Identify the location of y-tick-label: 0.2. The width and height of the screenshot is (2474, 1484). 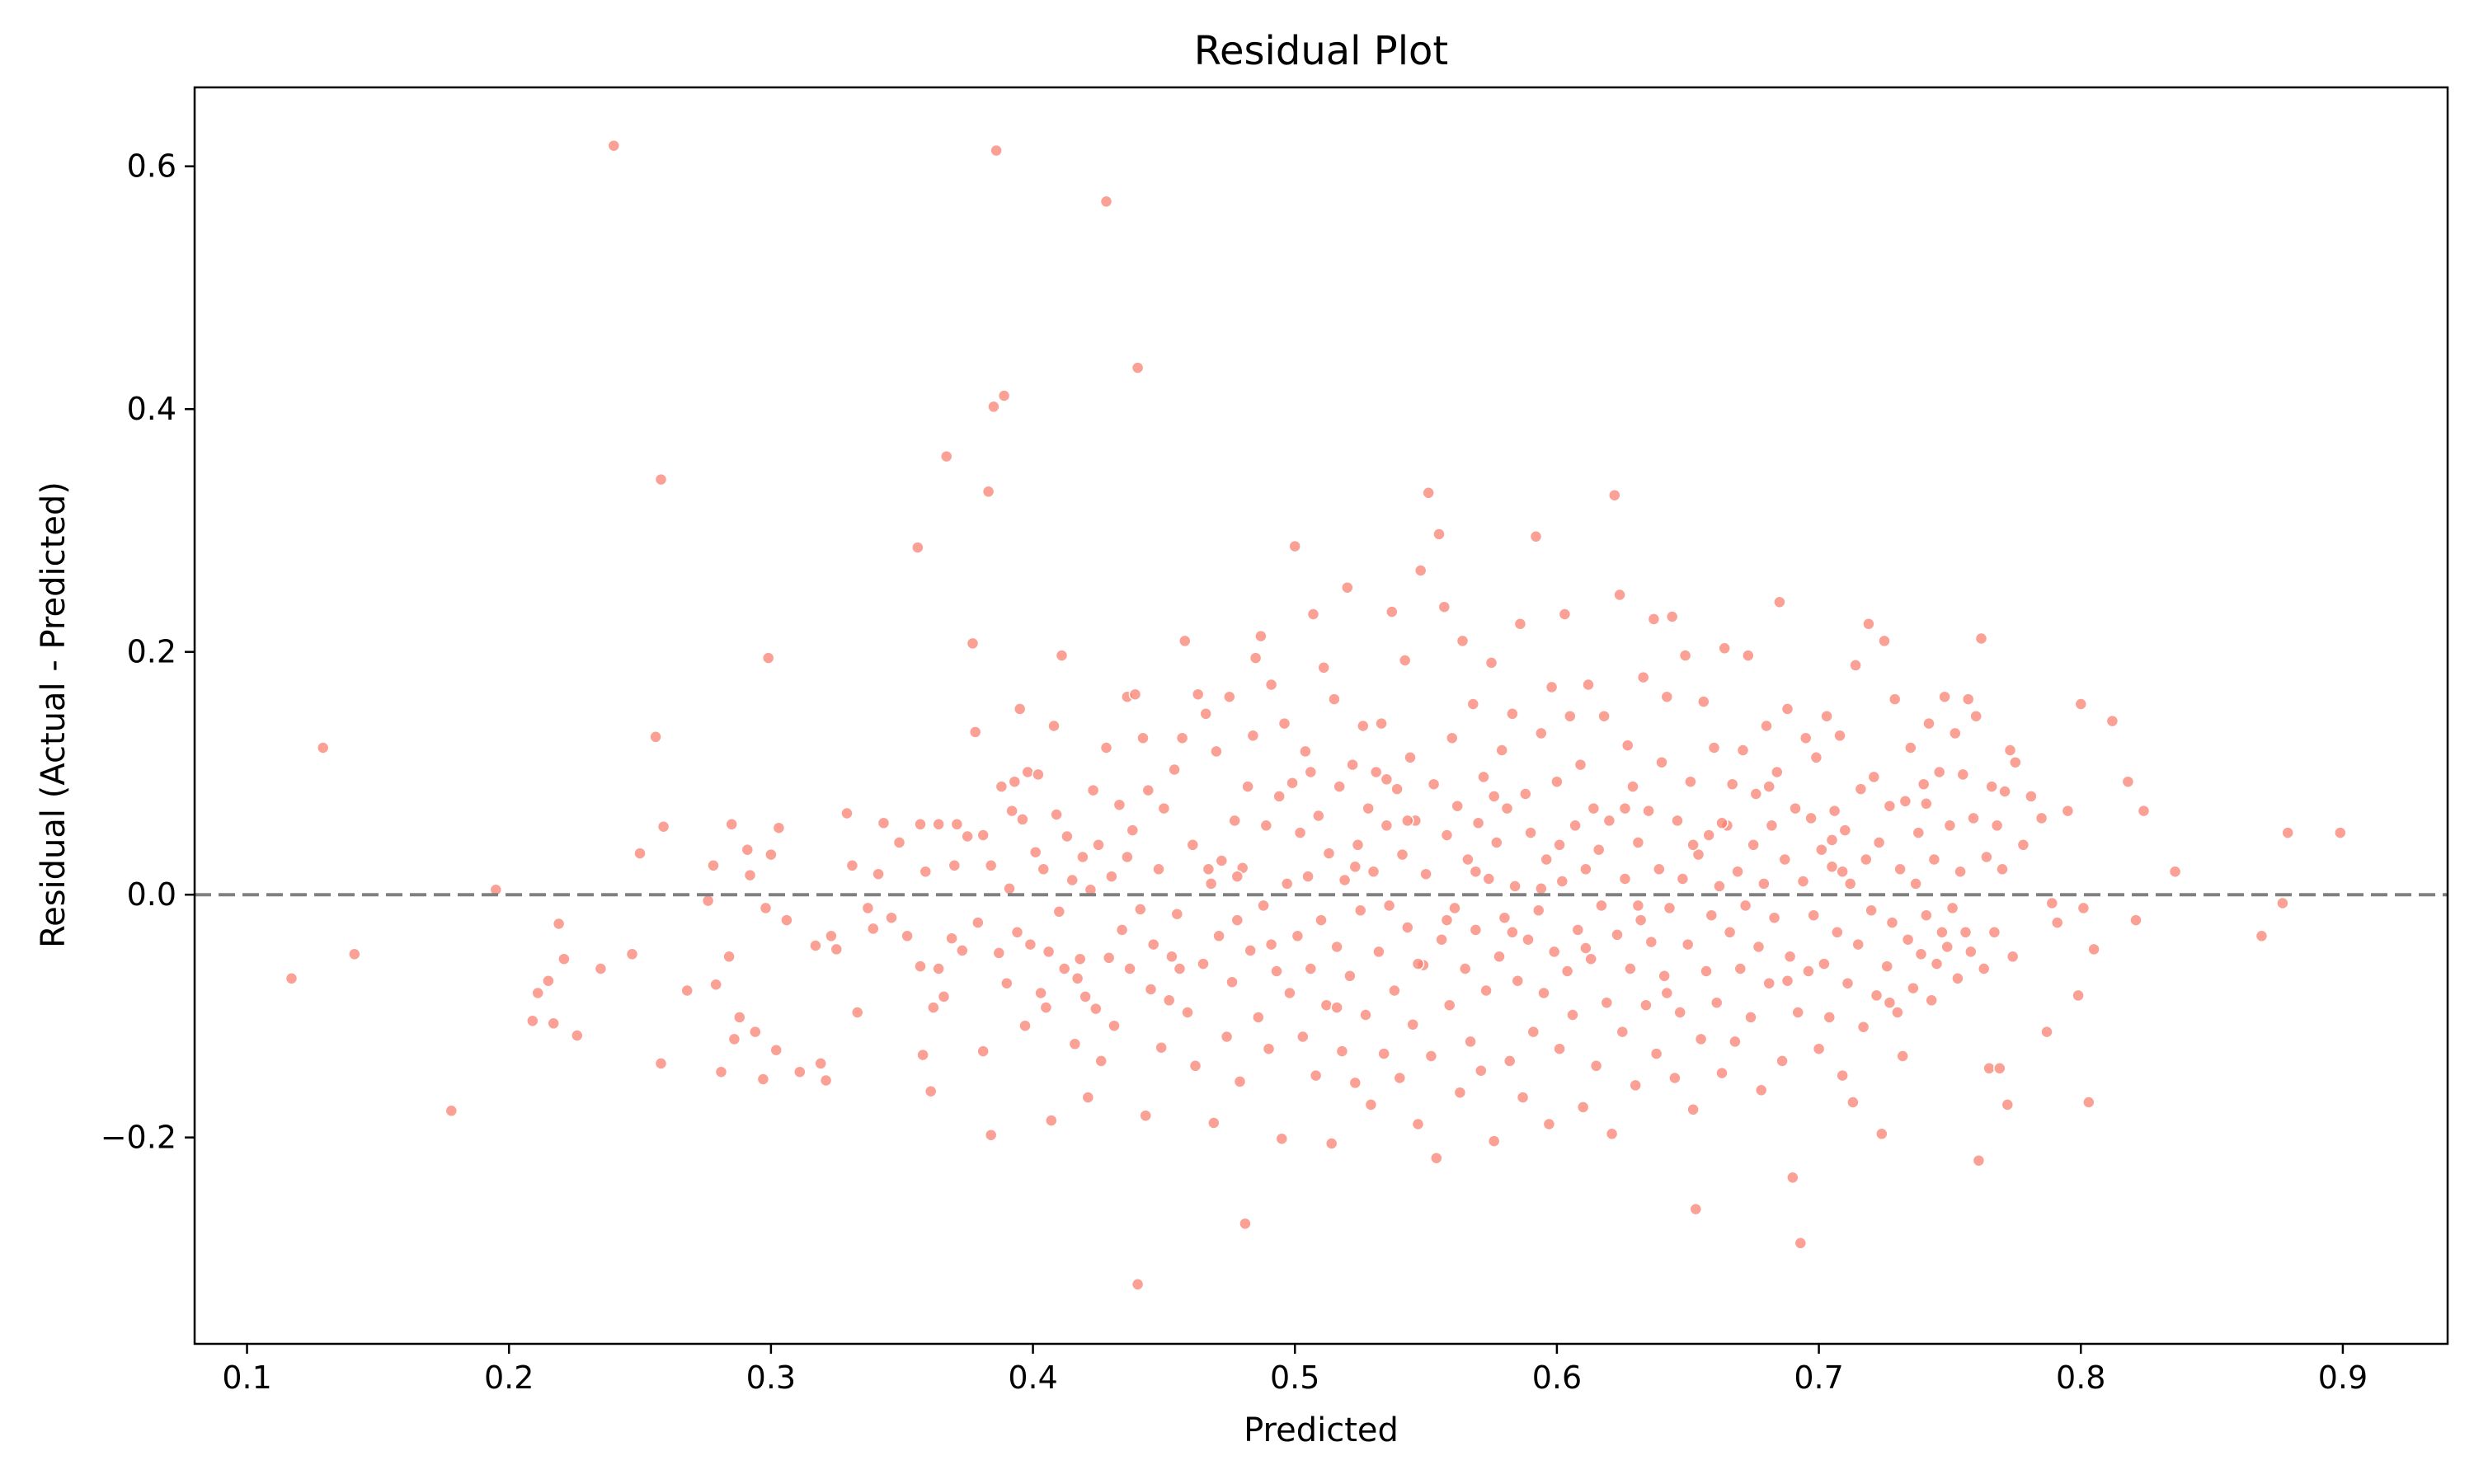
(151, 652).